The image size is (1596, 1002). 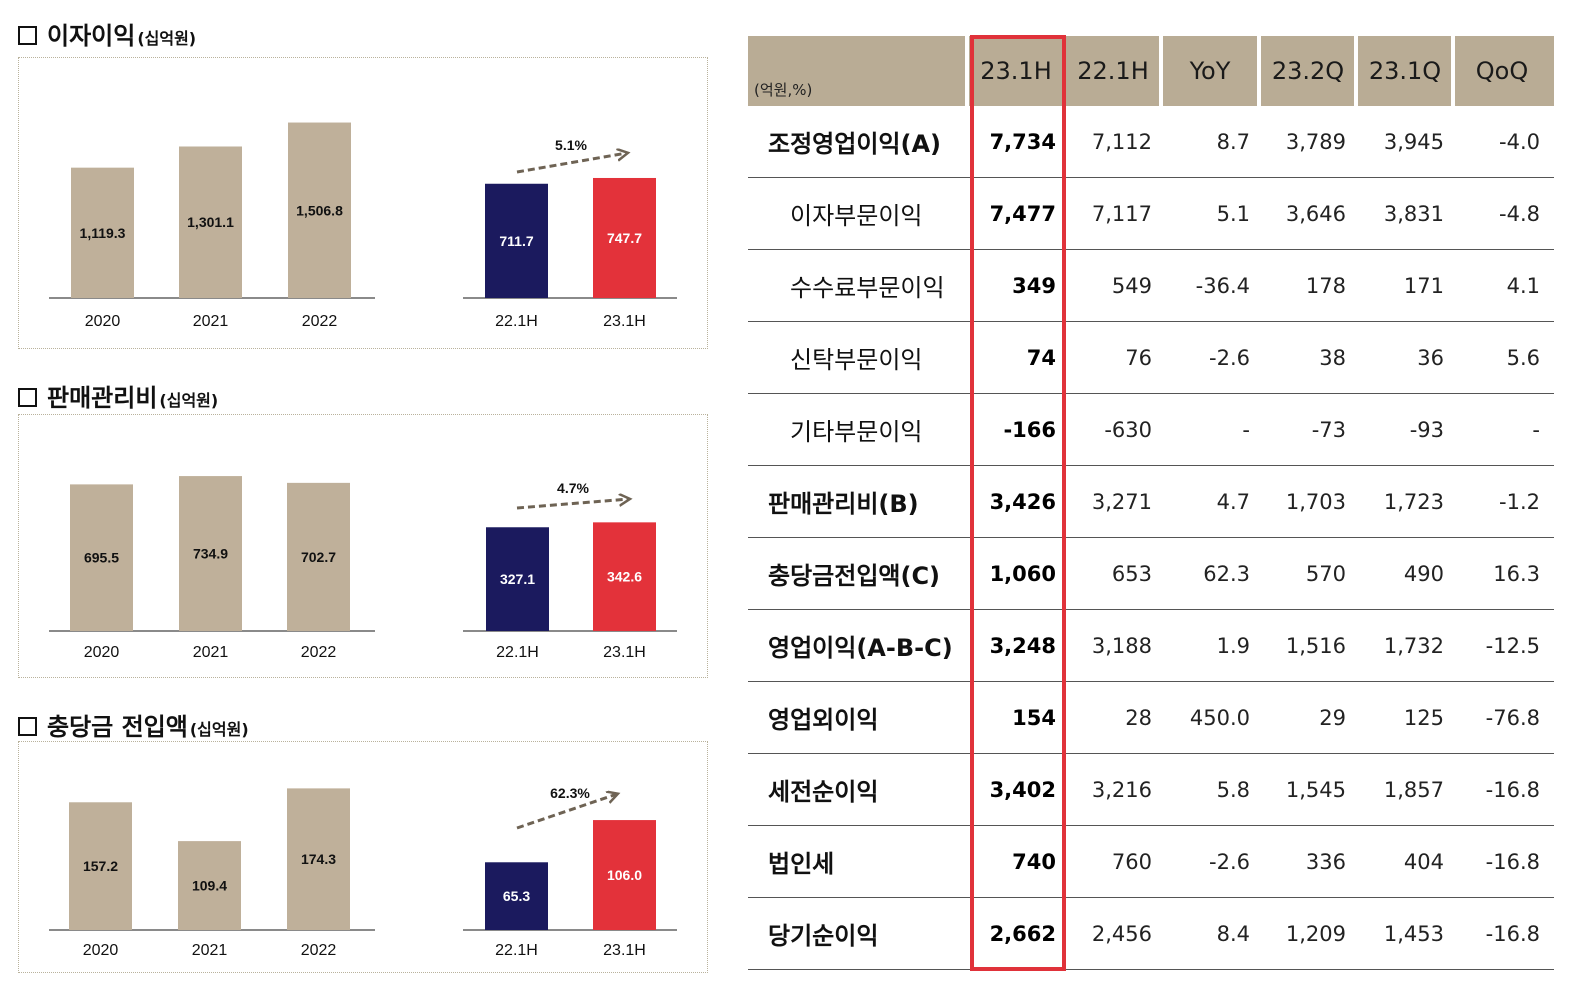 I want to click on bar-value-label: 109.4, so click(x=209, y=886).